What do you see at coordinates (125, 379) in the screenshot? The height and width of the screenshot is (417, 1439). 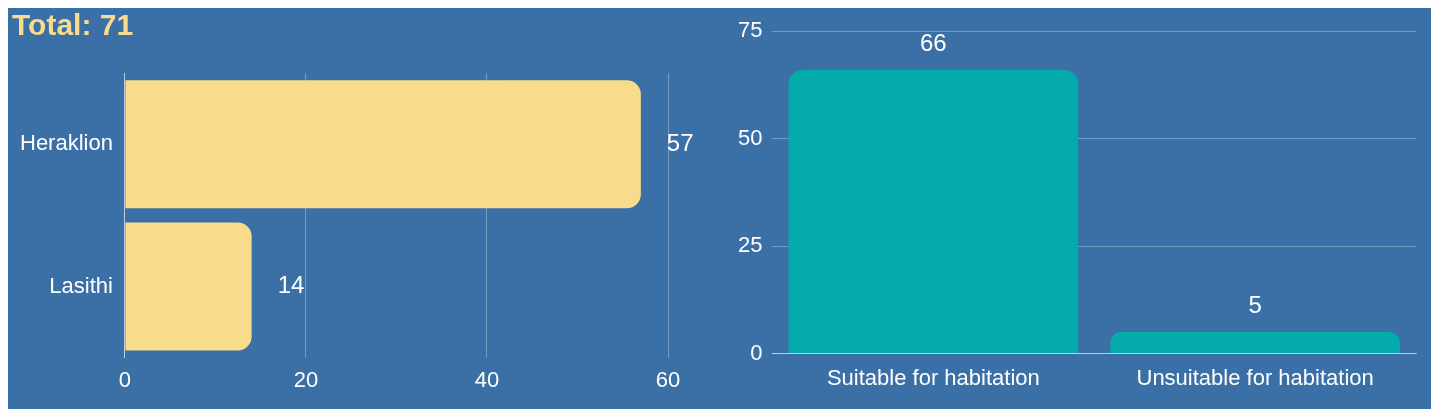 I see `x-tick-label: 0` at bounding box center [125, 379].